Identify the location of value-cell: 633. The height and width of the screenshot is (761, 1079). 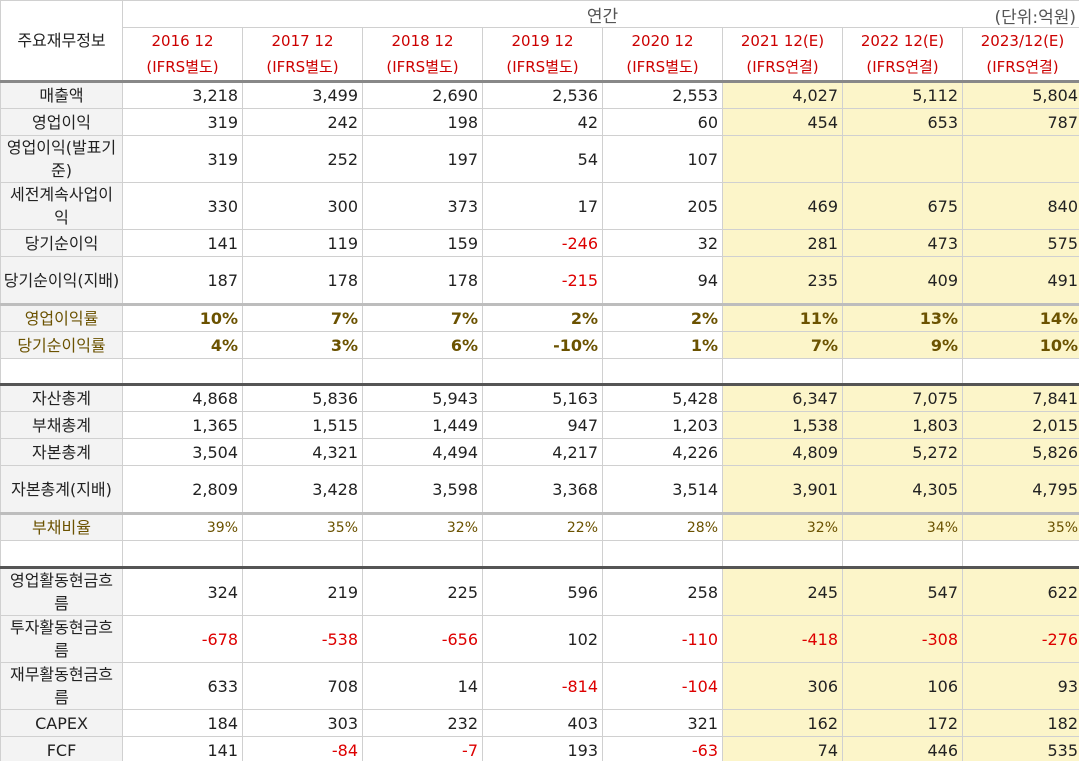
(182, 686).